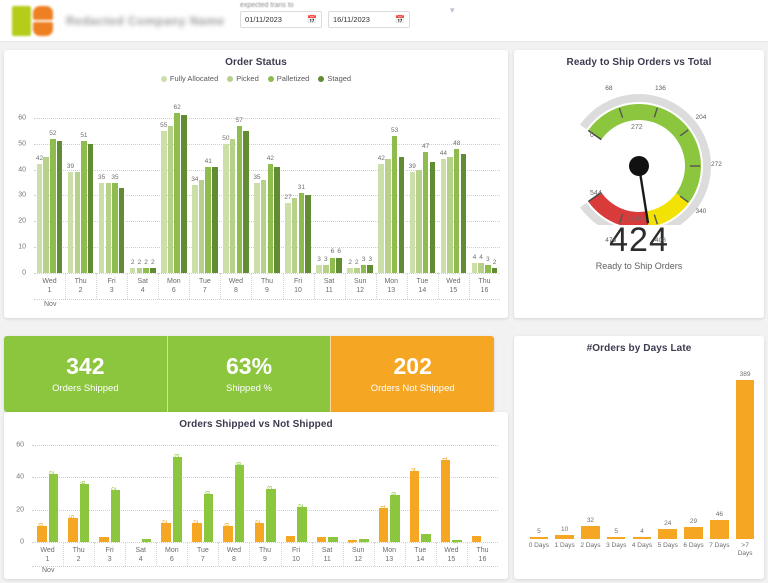 The height and width of the screenshot is (583, 768). I want to click on chevron-down-icon: ▾, so click(452, 10).